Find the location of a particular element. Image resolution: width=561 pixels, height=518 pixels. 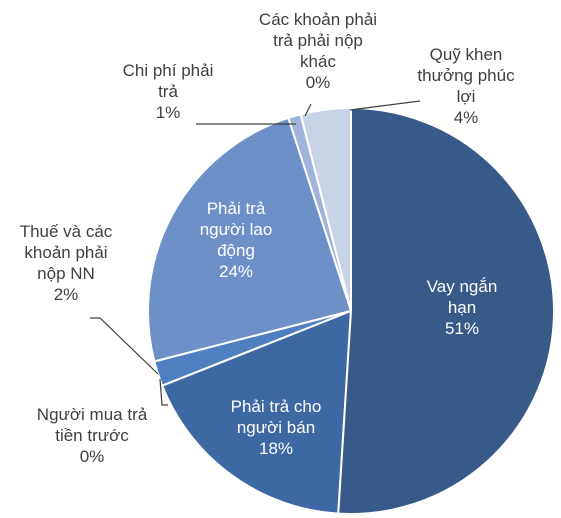

slice-value: 2% is located at coordinates (66, 294).